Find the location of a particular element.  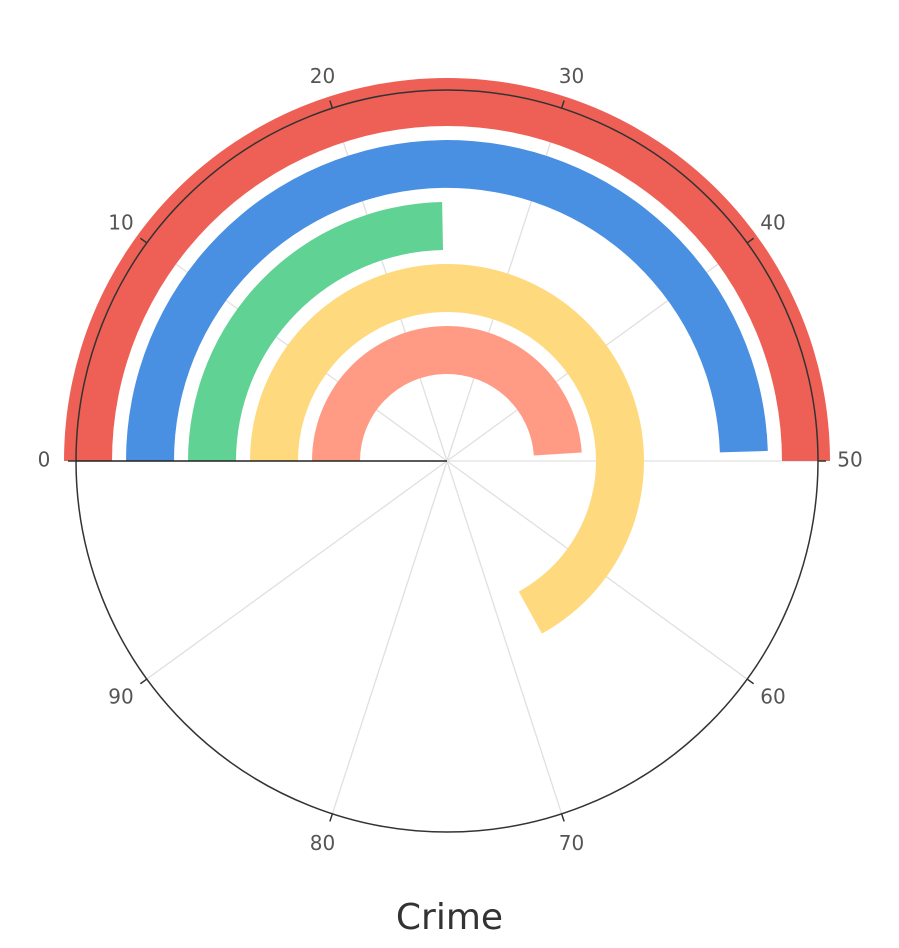

tick-label-70: 70 is located at coordinates (571, 843).